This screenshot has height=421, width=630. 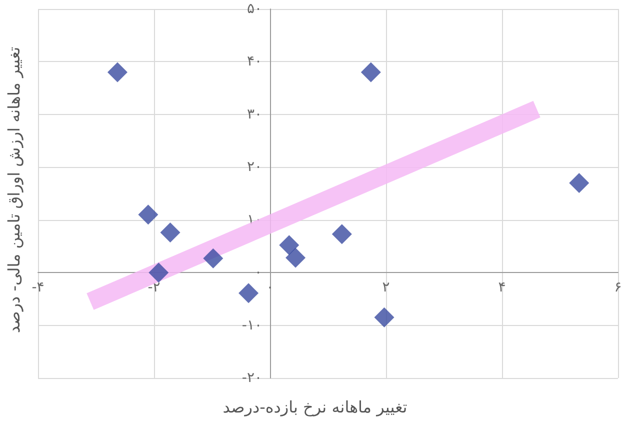 What do you see at coordinates (254, 167) in the screenshot?
I see `y-tick-label: ۲۰` at bounding box center [254, 167].